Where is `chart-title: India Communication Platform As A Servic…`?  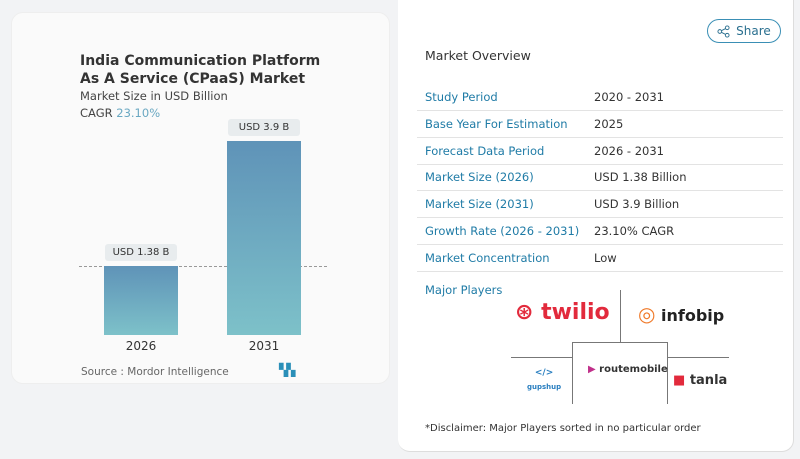 chart-title: India Communication Platform As A Servic… is located at coordinates (200, 70).